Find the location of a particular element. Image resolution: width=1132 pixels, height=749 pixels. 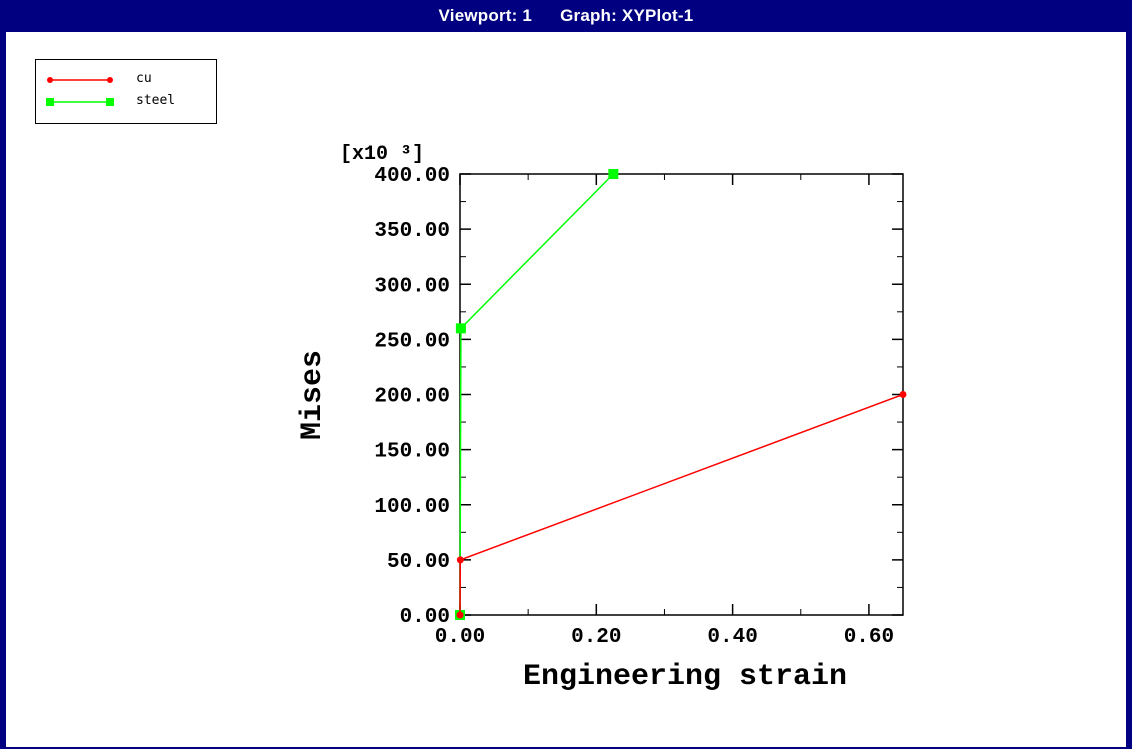

y-tick-label: 150.00 is located at coordinates (412, 452).